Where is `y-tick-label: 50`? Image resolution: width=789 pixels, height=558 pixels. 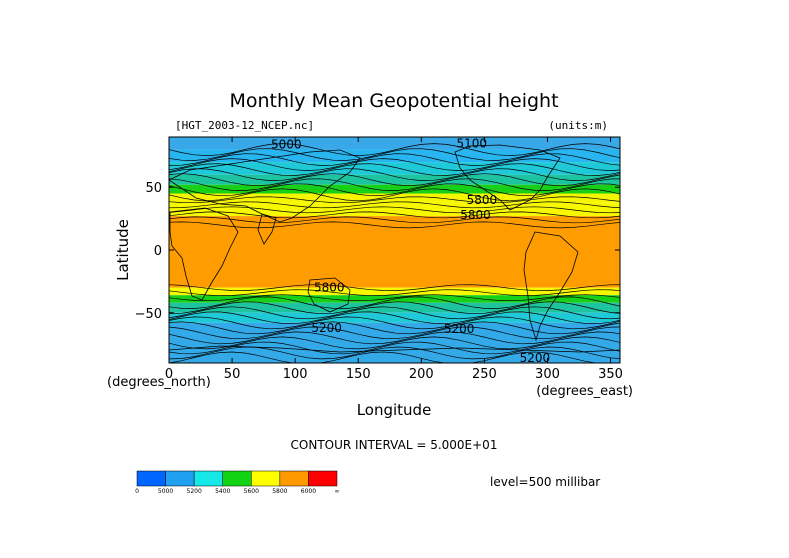 y-tick-label: 50 is located at coordinates (153, 188).